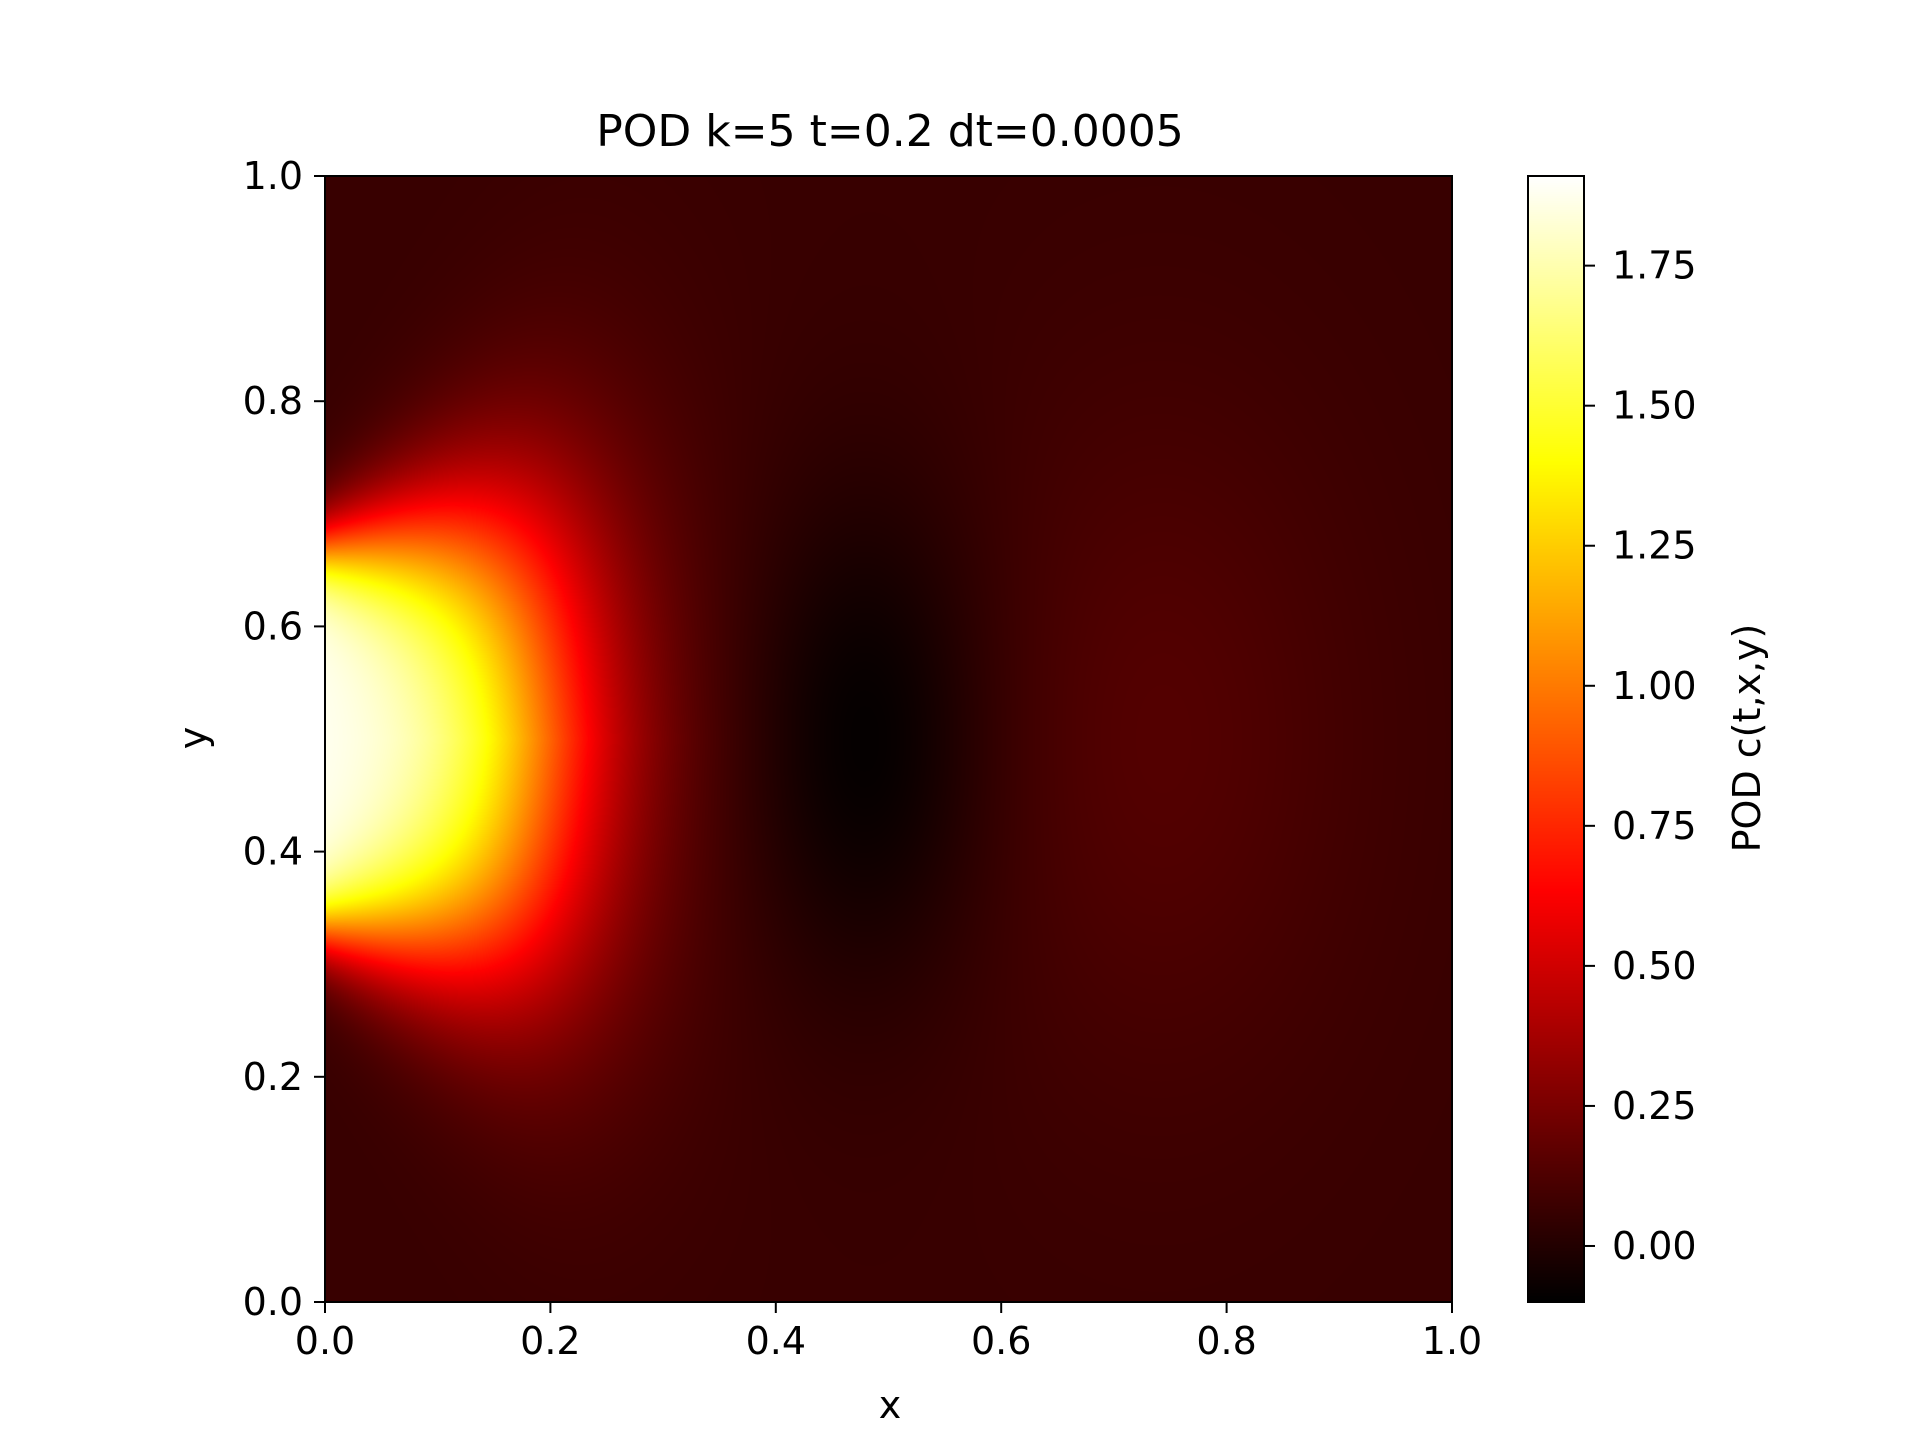  I want to click on y-tick-label: 0.8, so click(273, 401).